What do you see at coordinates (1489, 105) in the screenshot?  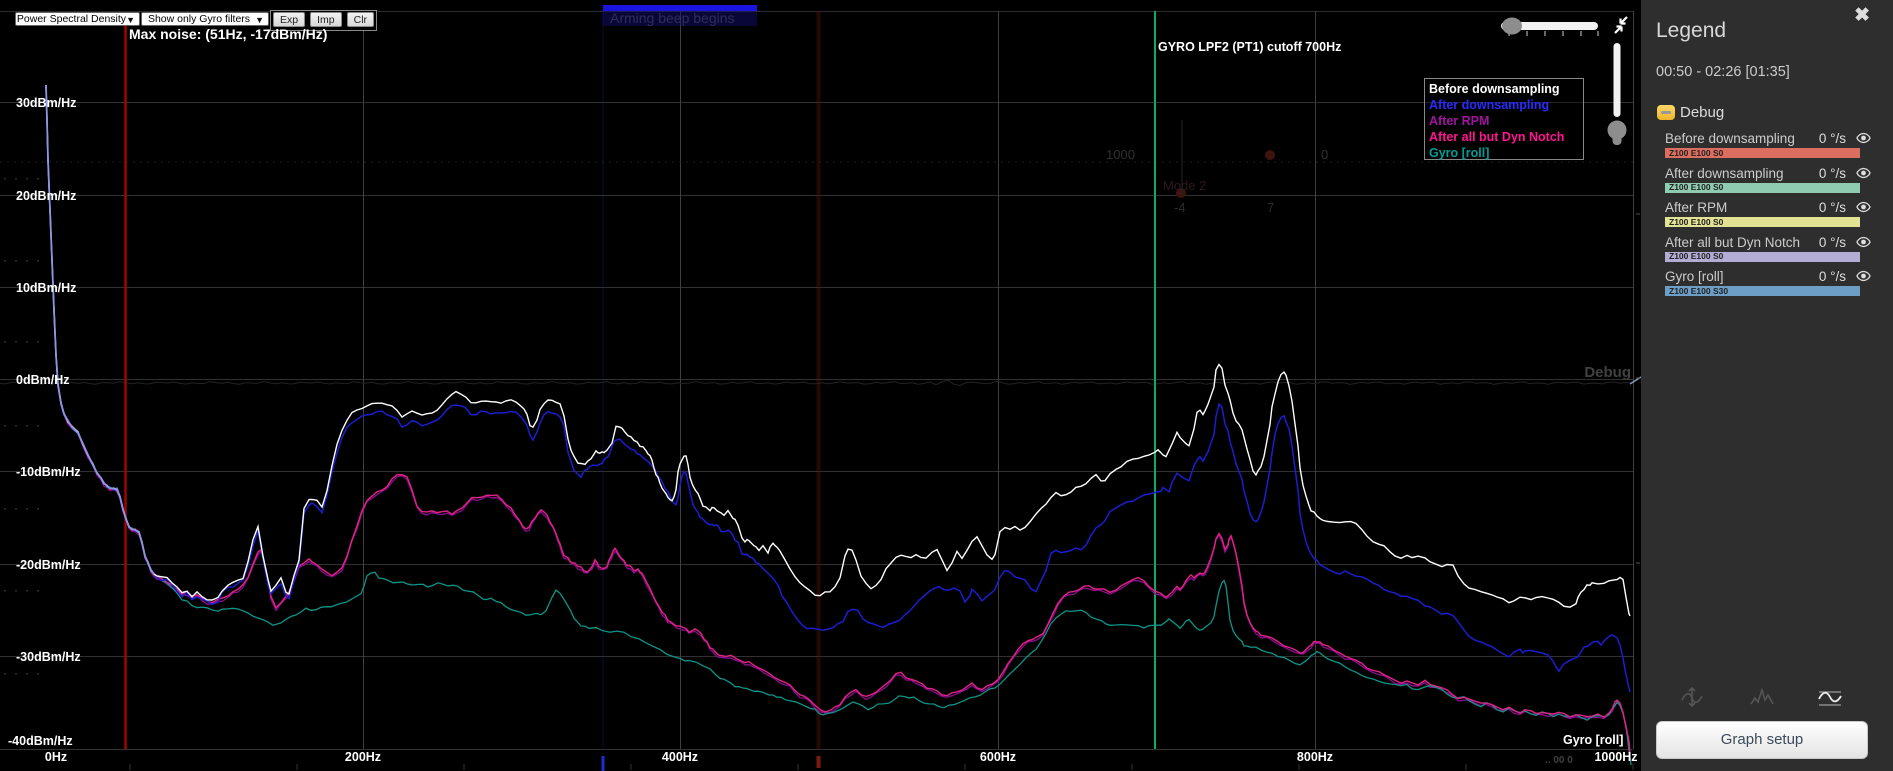 I see `svg-text: After downsampling` at bounding box center [1489, 105].